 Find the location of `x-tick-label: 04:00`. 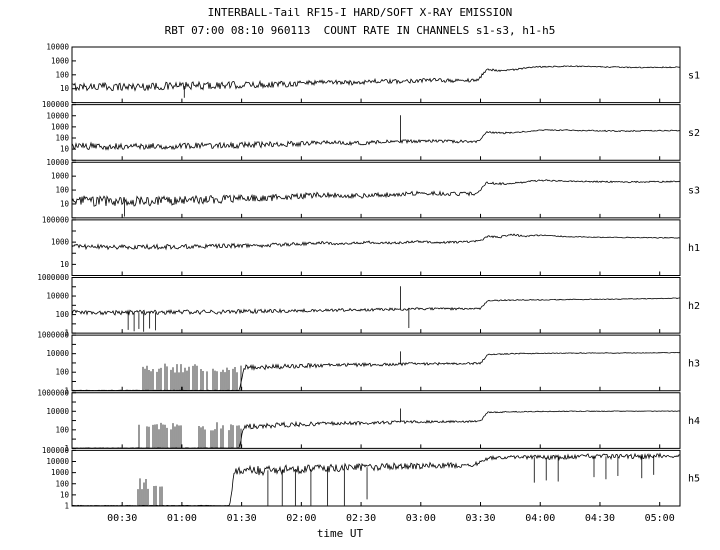

x-tick-label: 04:00 is located at coordinates (540, 518).